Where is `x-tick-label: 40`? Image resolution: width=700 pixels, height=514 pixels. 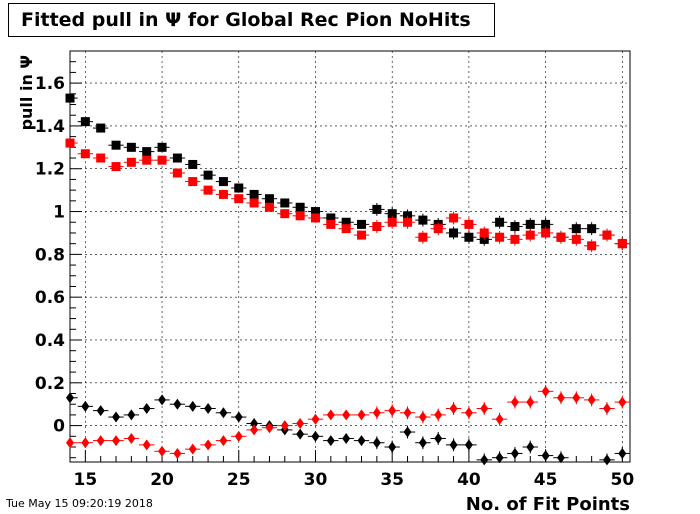 x-tick-label: 40 is located at coordinates (469, 480).